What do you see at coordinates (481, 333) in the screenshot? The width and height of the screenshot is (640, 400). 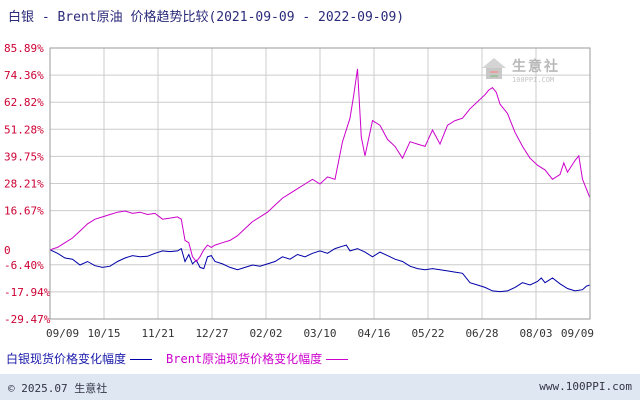 I see `x-tick-label: 06/28` at bounding box center [481, 333].